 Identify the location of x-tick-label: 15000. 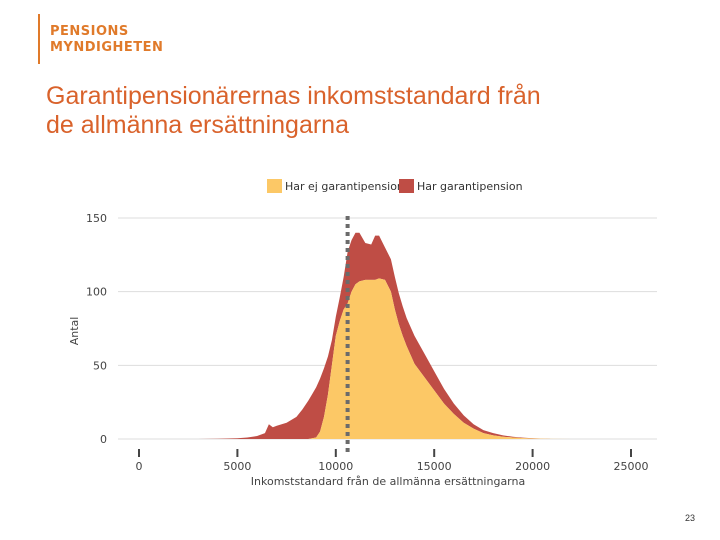
(434, 466).